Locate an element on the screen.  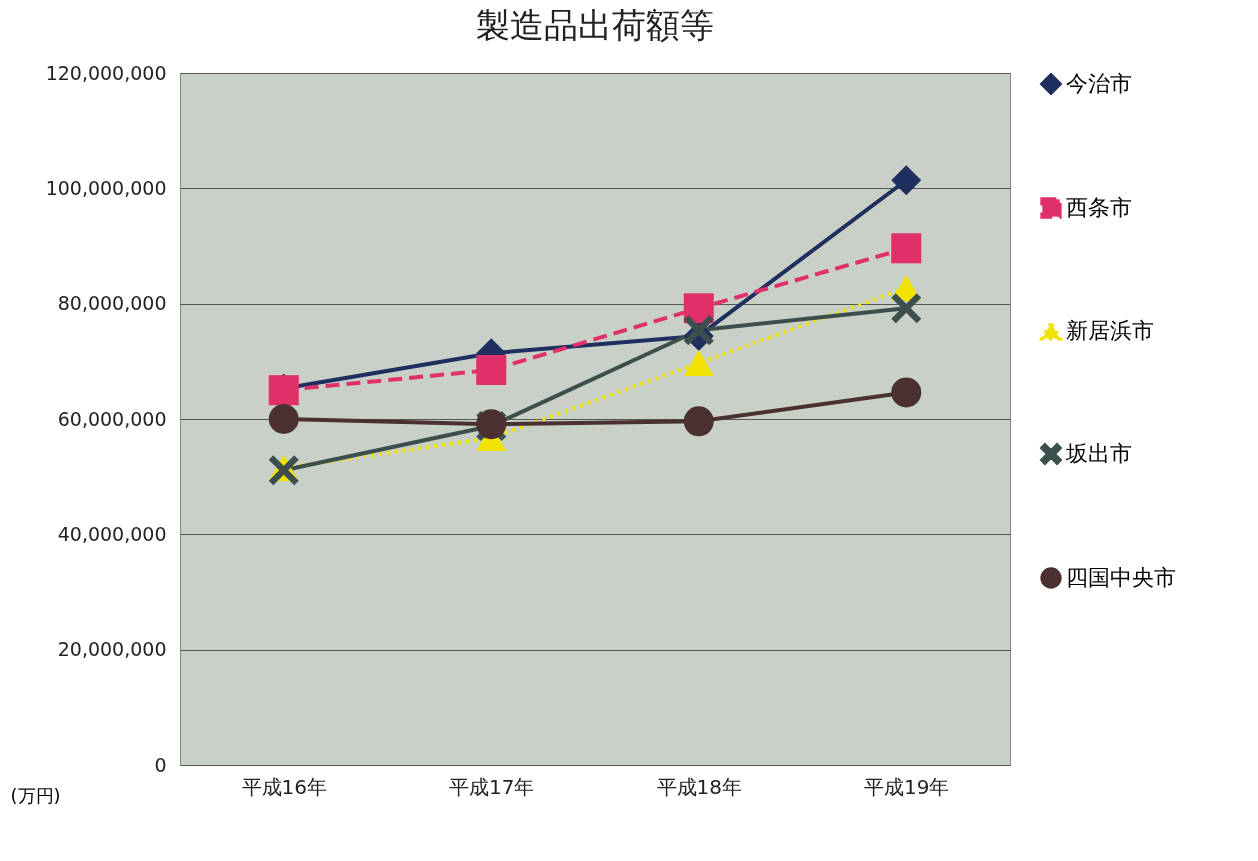
x-tick-label: 平成16年 is located at coordinates (284, 786).